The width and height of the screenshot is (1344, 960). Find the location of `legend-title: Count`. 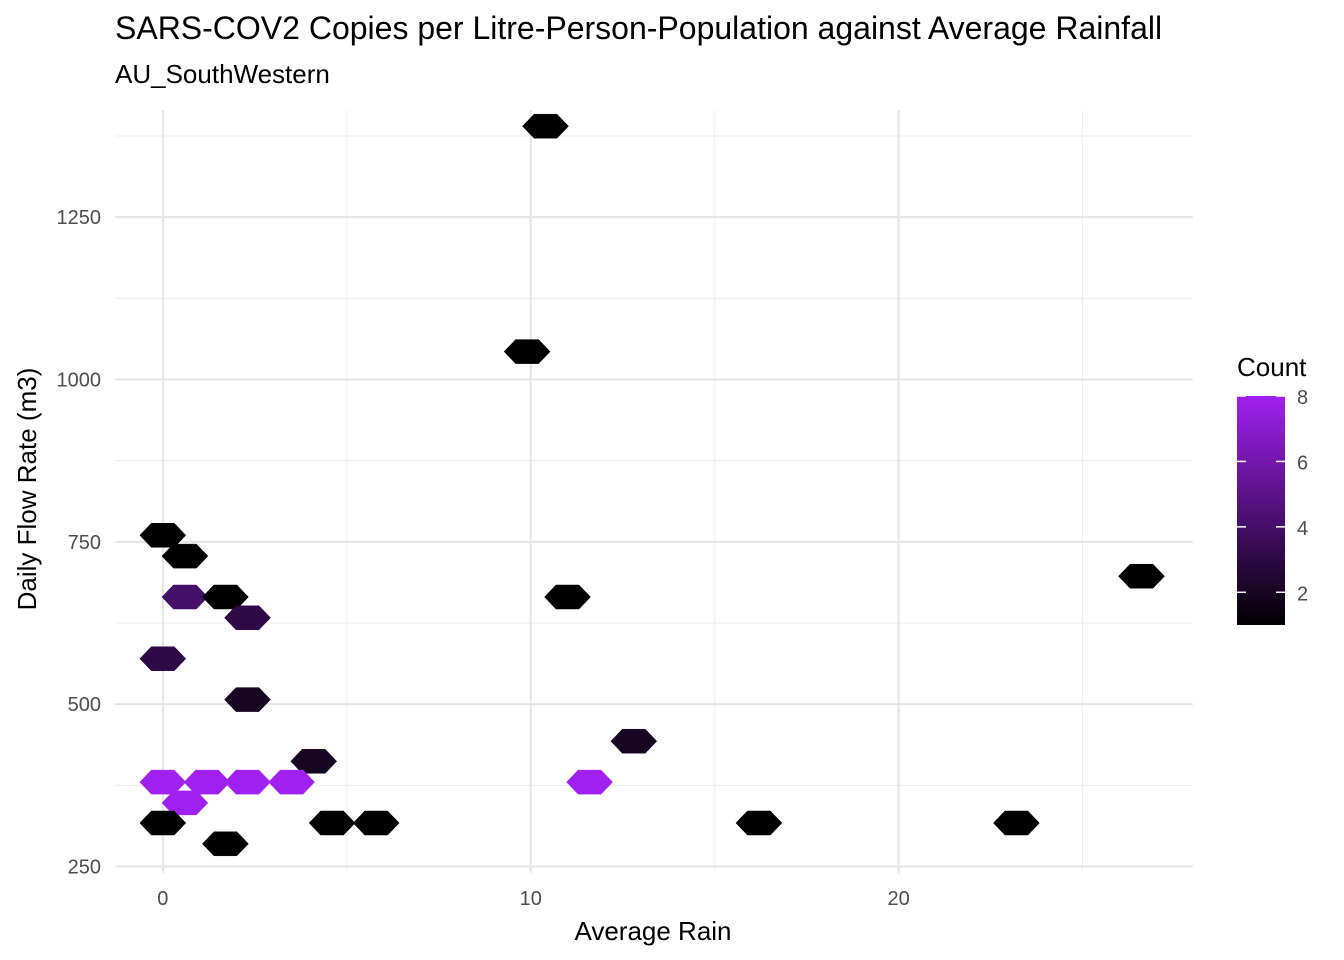

legend-title: Count is located at coordinates (1272, 367).